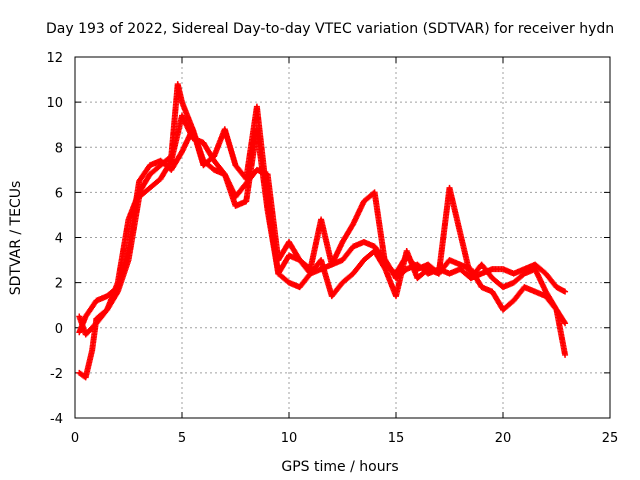 This screenshot has height=480, width=640. What do you see at coordinates (56, 419) in the screenshot?
I see `y-tick-label: -4` at bounding box center [56, 419].